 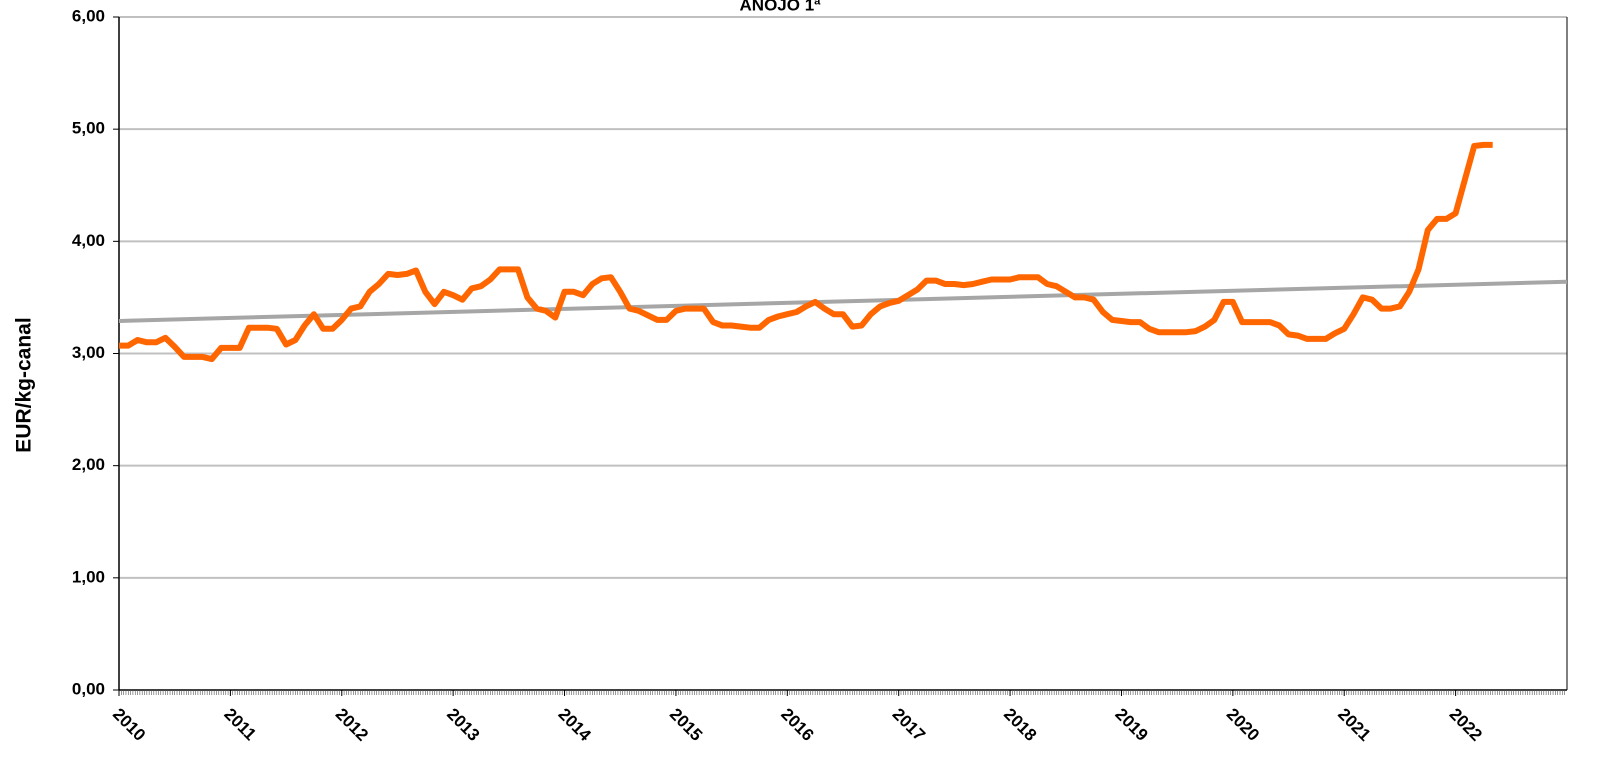 I want to click on x-tick-label: 2018, so click(x=1020, y=725).